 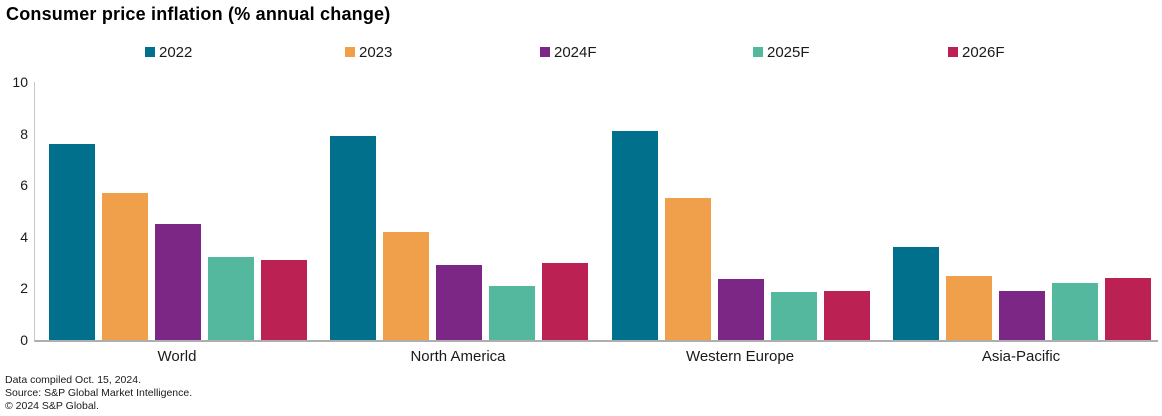 What do you see at coordinates (458, 356) in the screenshot?
I see `category-label-North America: North America` at bounding box center [458, 356].